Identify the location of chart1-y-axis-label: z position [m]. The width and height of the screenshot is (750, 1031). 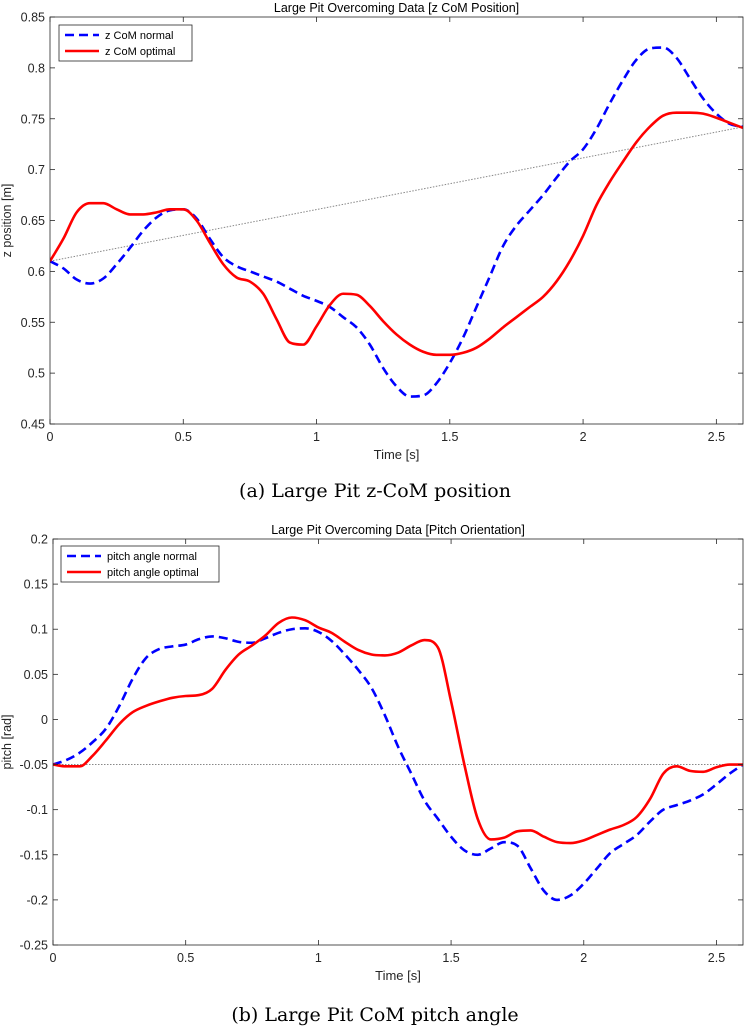
(7, 221).